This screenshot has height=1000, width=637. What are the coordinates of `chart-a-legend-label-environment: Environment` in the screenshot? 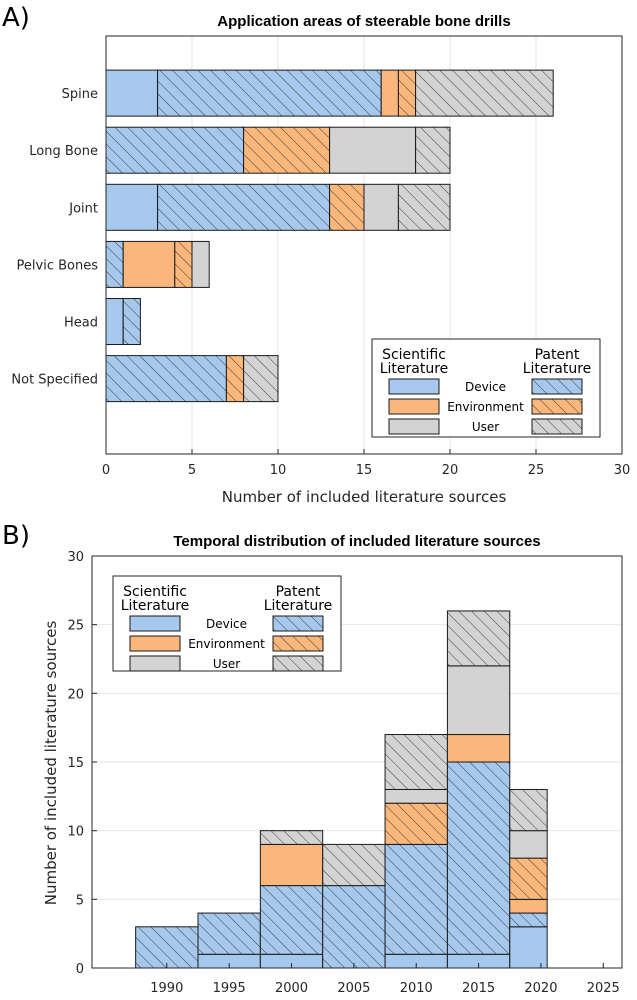 It's located at (485, 407).